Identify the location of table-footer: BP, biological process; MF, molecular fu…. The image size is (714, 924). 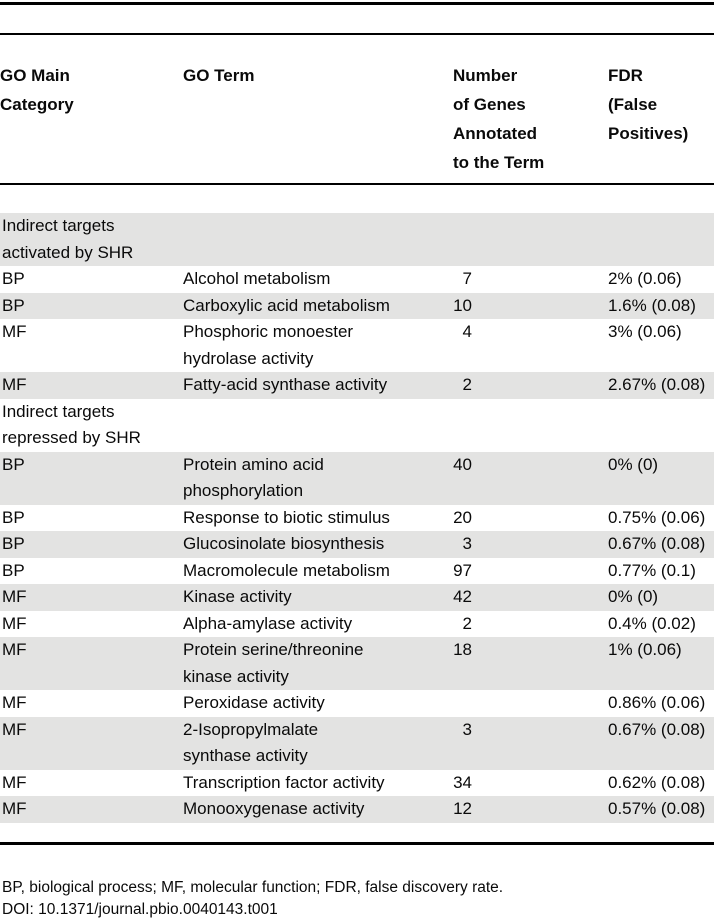
(357, 899).